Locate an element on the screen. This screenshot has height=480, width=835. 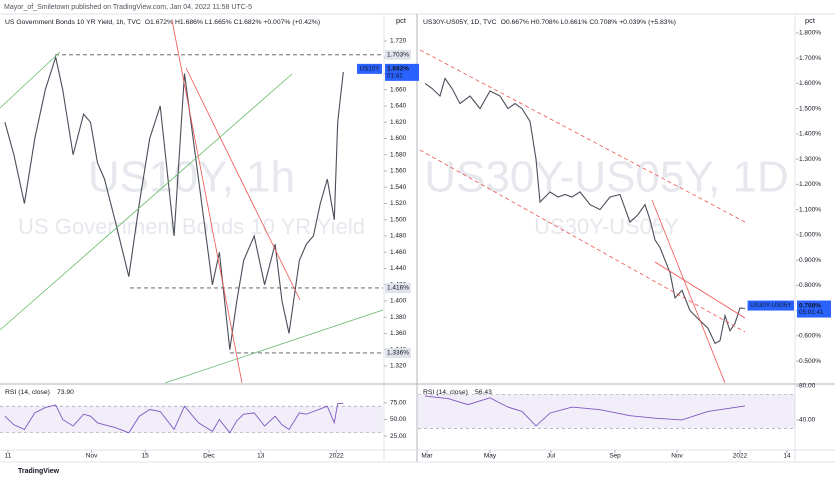
y-tick-label: 1.000% is located at coordinates (810, 235).